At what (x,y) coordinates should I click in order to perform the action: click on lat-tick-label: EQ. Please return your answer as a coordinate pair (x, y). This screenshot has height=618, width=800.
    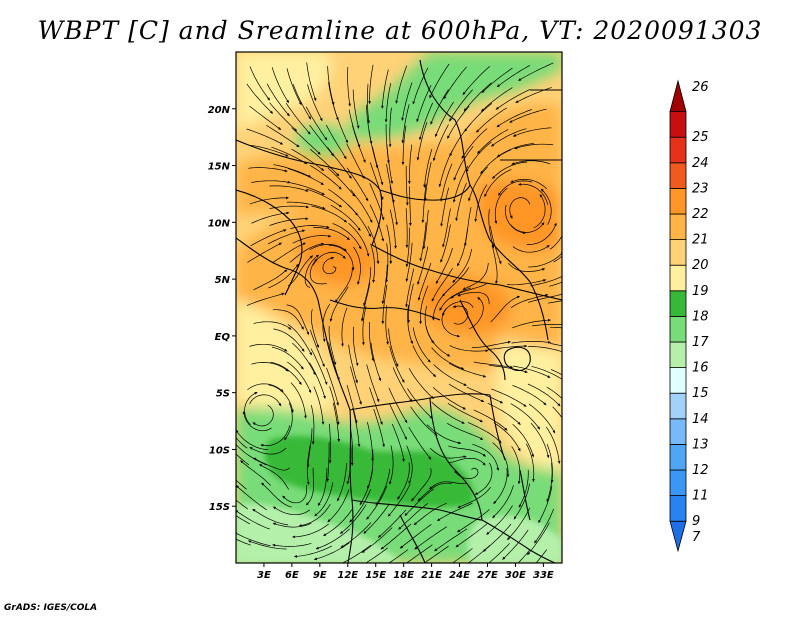
    Looking at the image, I should click on (223, 337).